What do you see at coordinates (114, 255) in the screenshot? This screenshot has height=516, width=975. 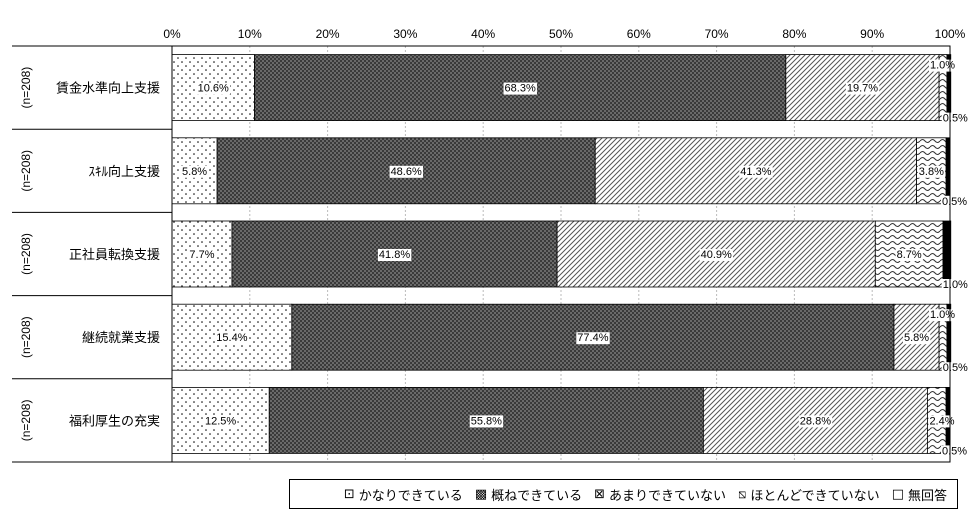 I see `category-label: 正社員転換支援` at bounding box center [114, 255].